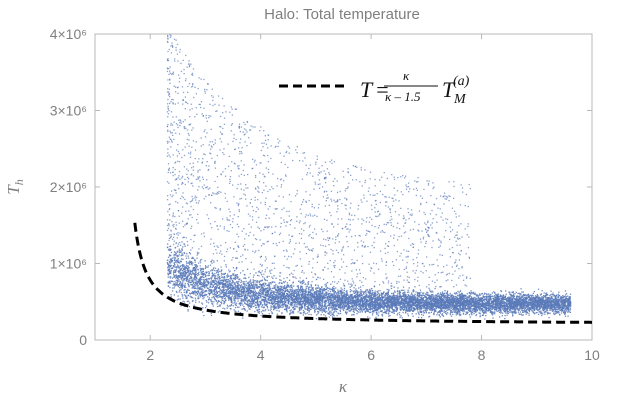 This screenshot has width=625, height=400. What do you see at coordinates (68, 111) in the screenshot?
I see `y-tick-label: 3×10⁶` at bounding box center [68, 111].